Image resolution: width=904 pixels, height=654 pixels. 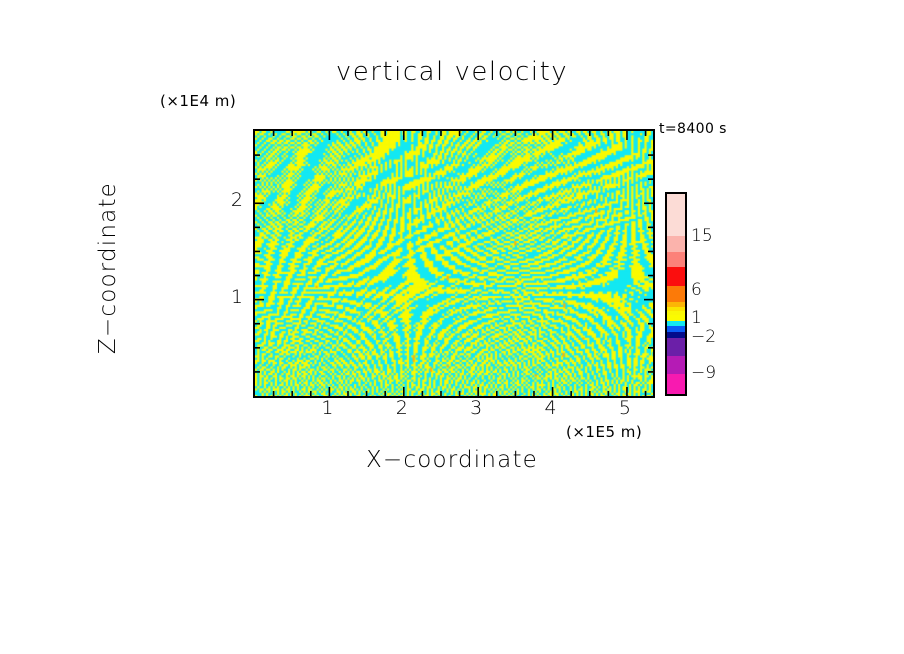 I want to click on colorbar-tick-label: −9, so click(x=704, y=373).